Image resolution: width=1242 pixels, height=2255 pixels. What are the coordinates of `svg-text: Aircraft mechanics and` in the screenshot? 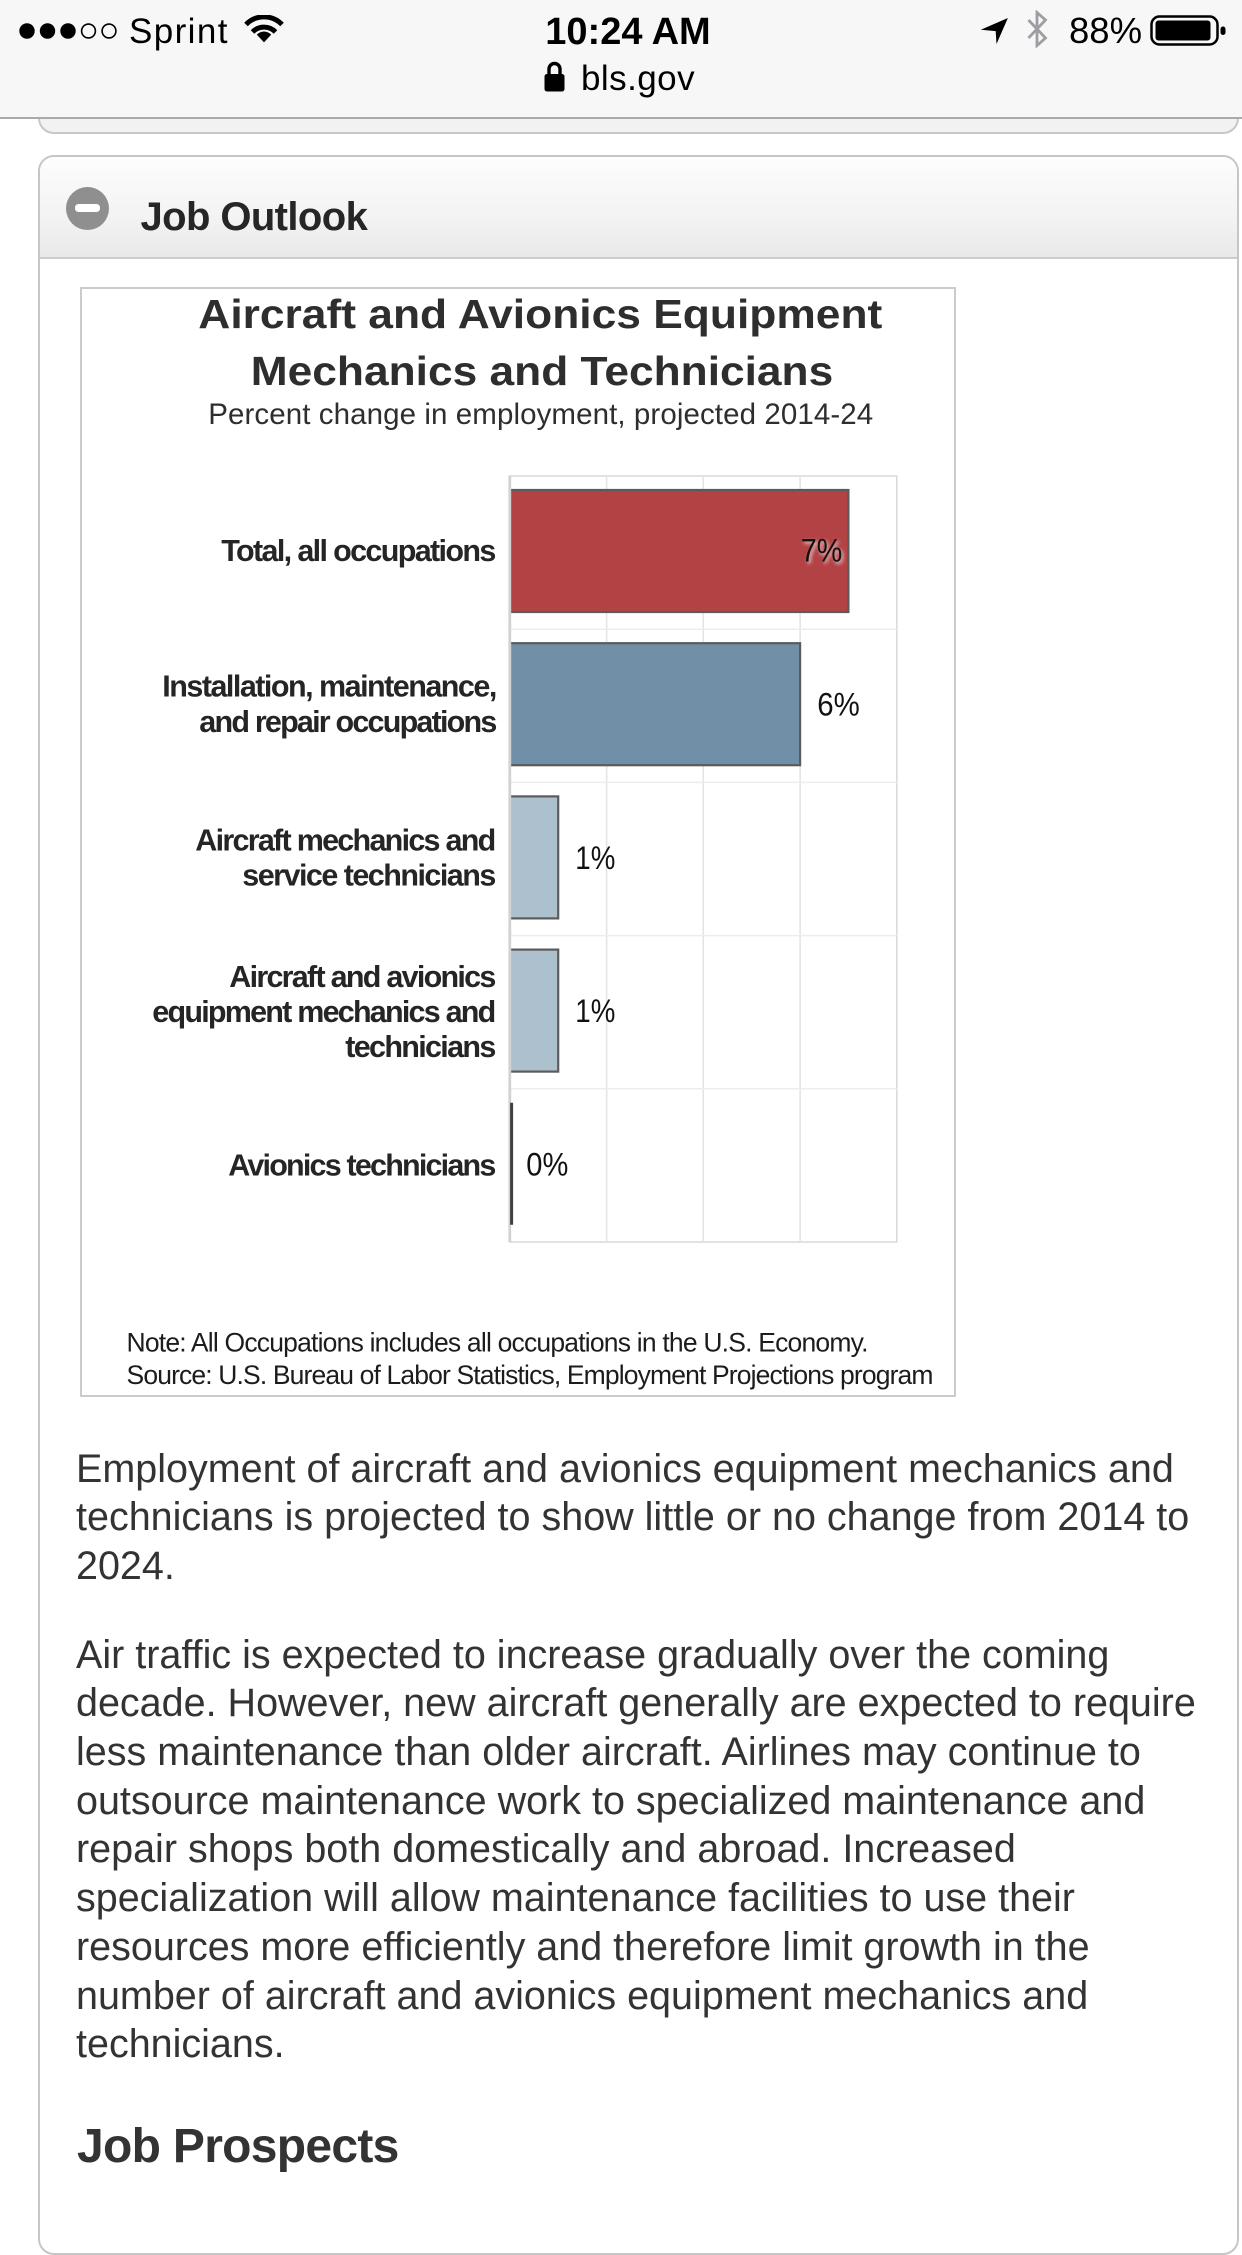 It's located at (345, 841).